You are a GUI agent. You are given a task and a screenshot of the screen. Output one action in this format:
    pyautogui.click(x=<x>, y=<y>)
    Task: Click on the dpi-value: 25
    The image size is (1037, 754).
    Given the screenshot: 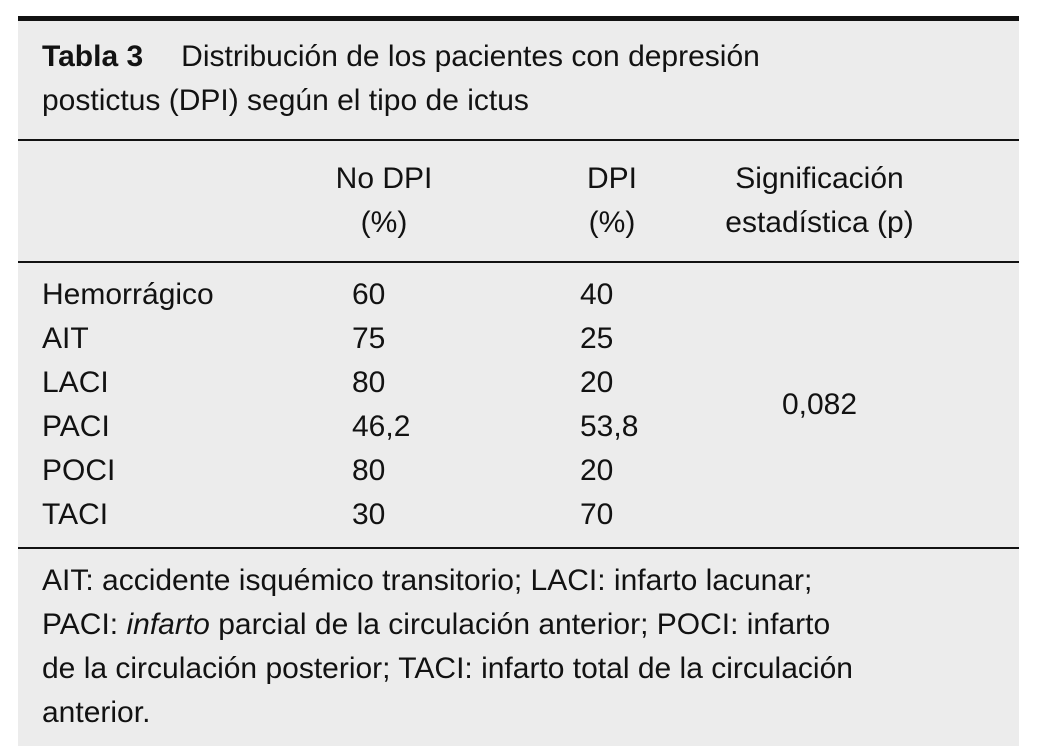 What is the action you would take?
    pyautogui.click(x=597, y=338)
    